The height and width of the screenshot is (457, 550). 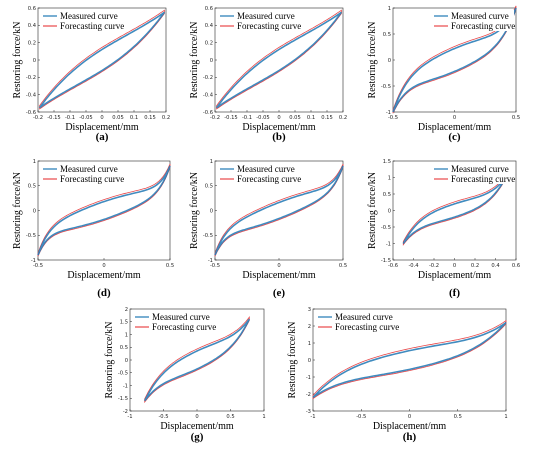 What do you see at coordinates (308, 412) in the screenshot?
I see `y-tick-label: -3` at bounding box center [308, 412].